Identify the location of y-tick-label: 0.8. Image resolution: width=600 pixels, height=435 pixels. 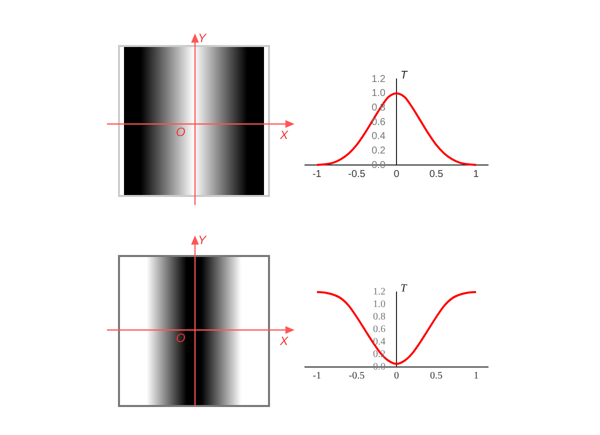
(379, 317).